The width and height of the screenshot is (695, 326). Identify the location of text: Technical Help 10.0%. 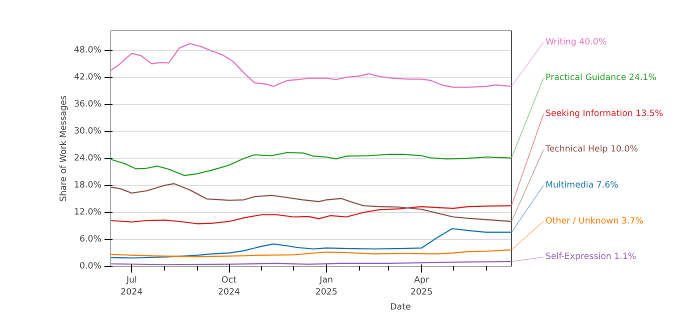
(592, 149).